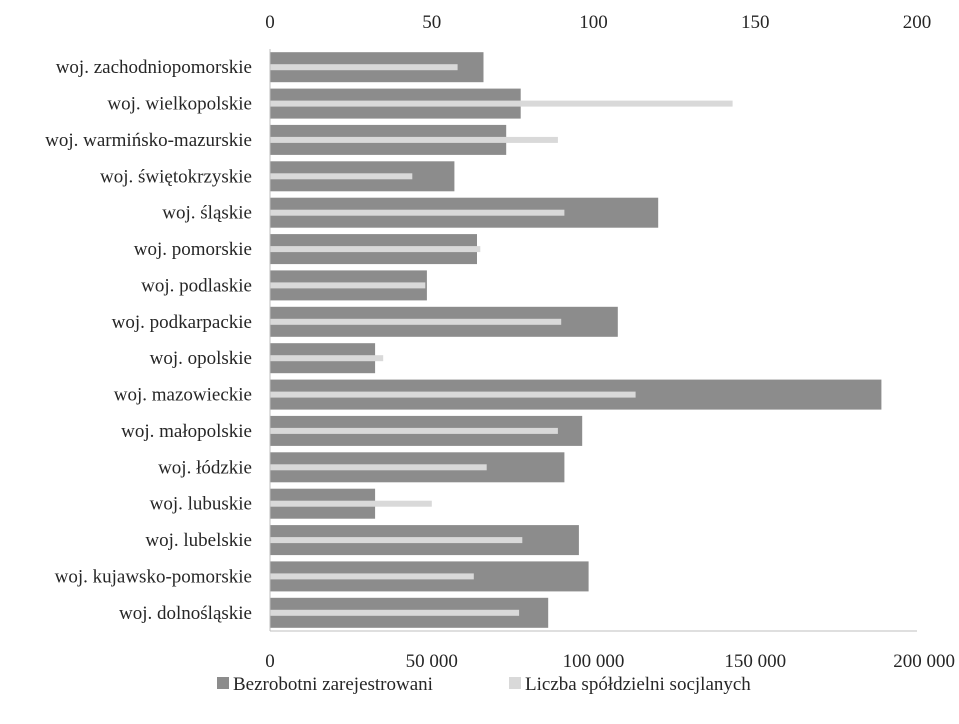 This screenshot has height=724, width=959. I want to click on legend-label-cooperatives: Liczba spółdzielni socjlanych, so click(638, 684).